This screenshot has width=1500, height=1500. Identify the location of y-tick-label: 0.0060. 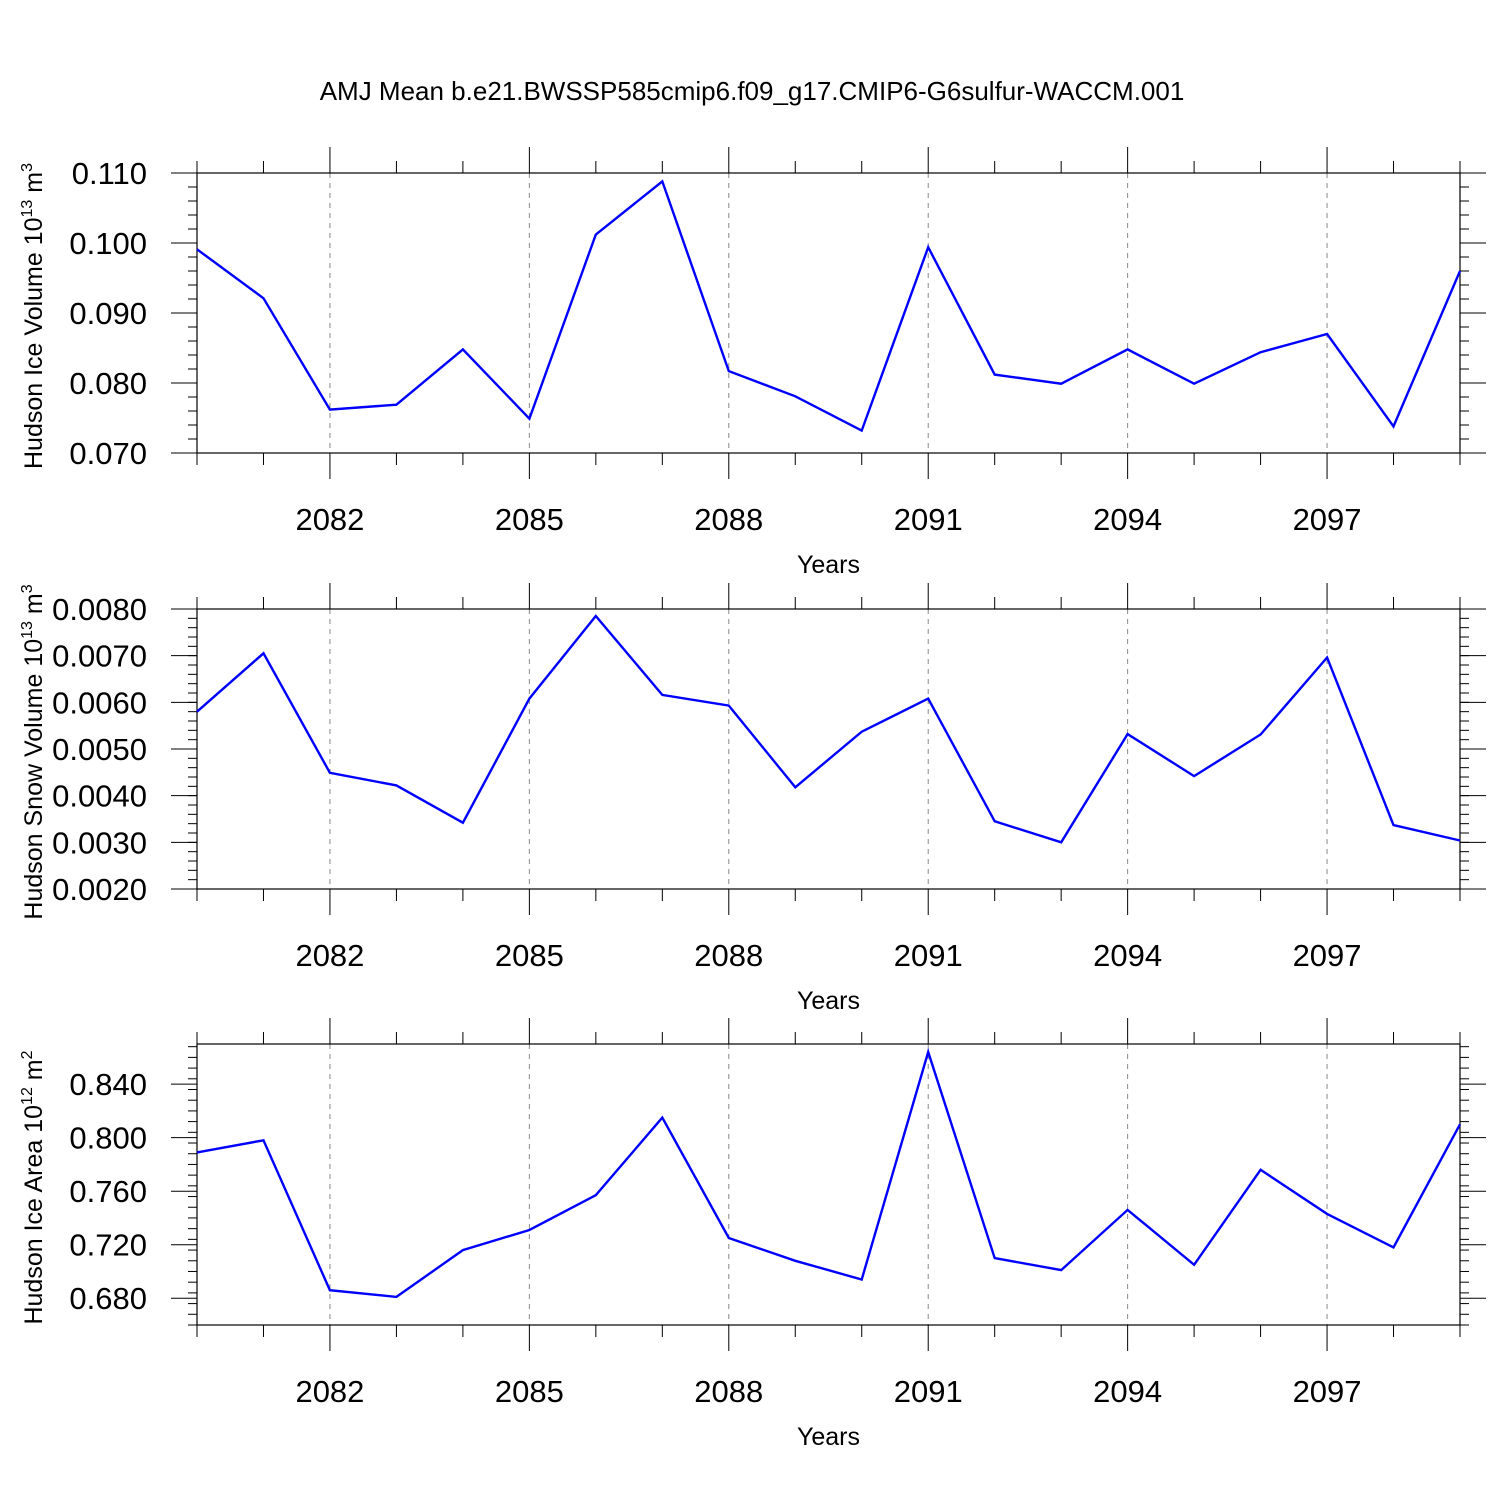
(99, 702).